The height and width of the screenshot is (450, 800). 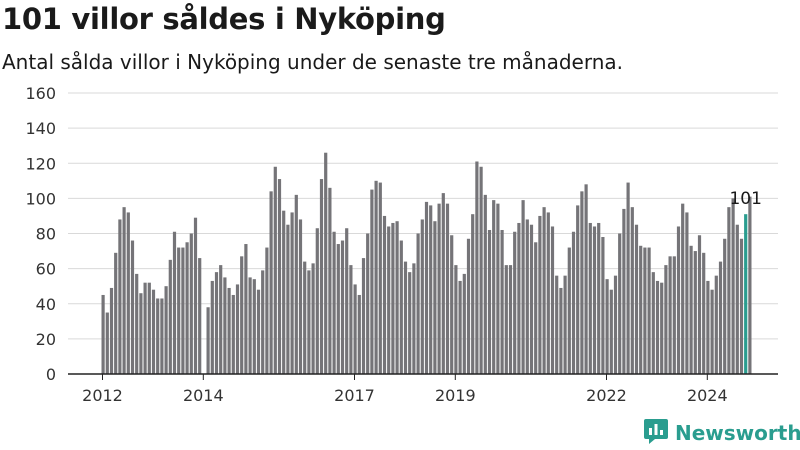 I want to click on x-tick-label: 2022, so click(x=606, y=395).